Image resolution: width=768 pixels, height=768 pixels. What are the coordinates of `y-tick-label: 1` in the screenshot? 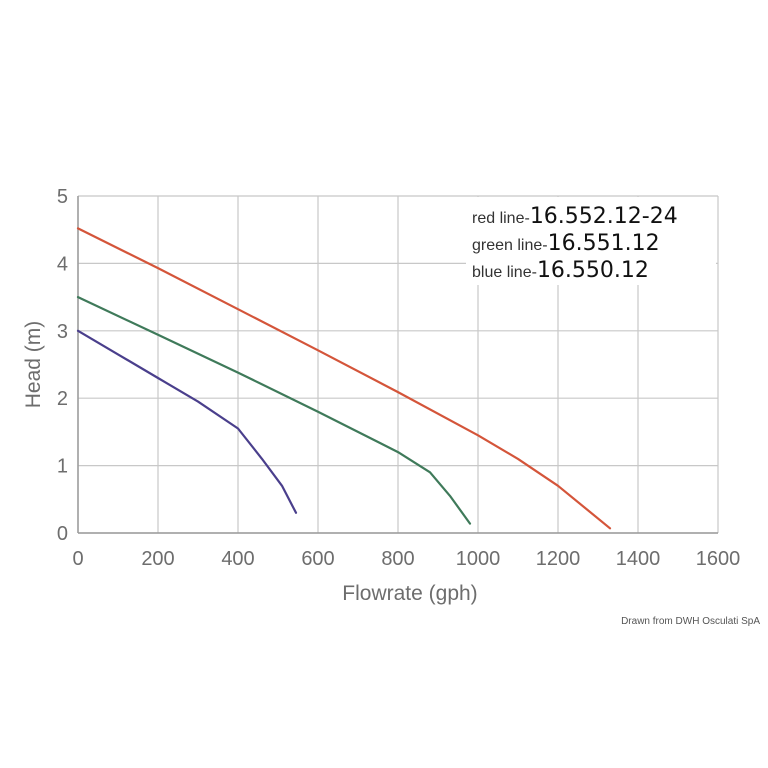 It's located at (62, 467).